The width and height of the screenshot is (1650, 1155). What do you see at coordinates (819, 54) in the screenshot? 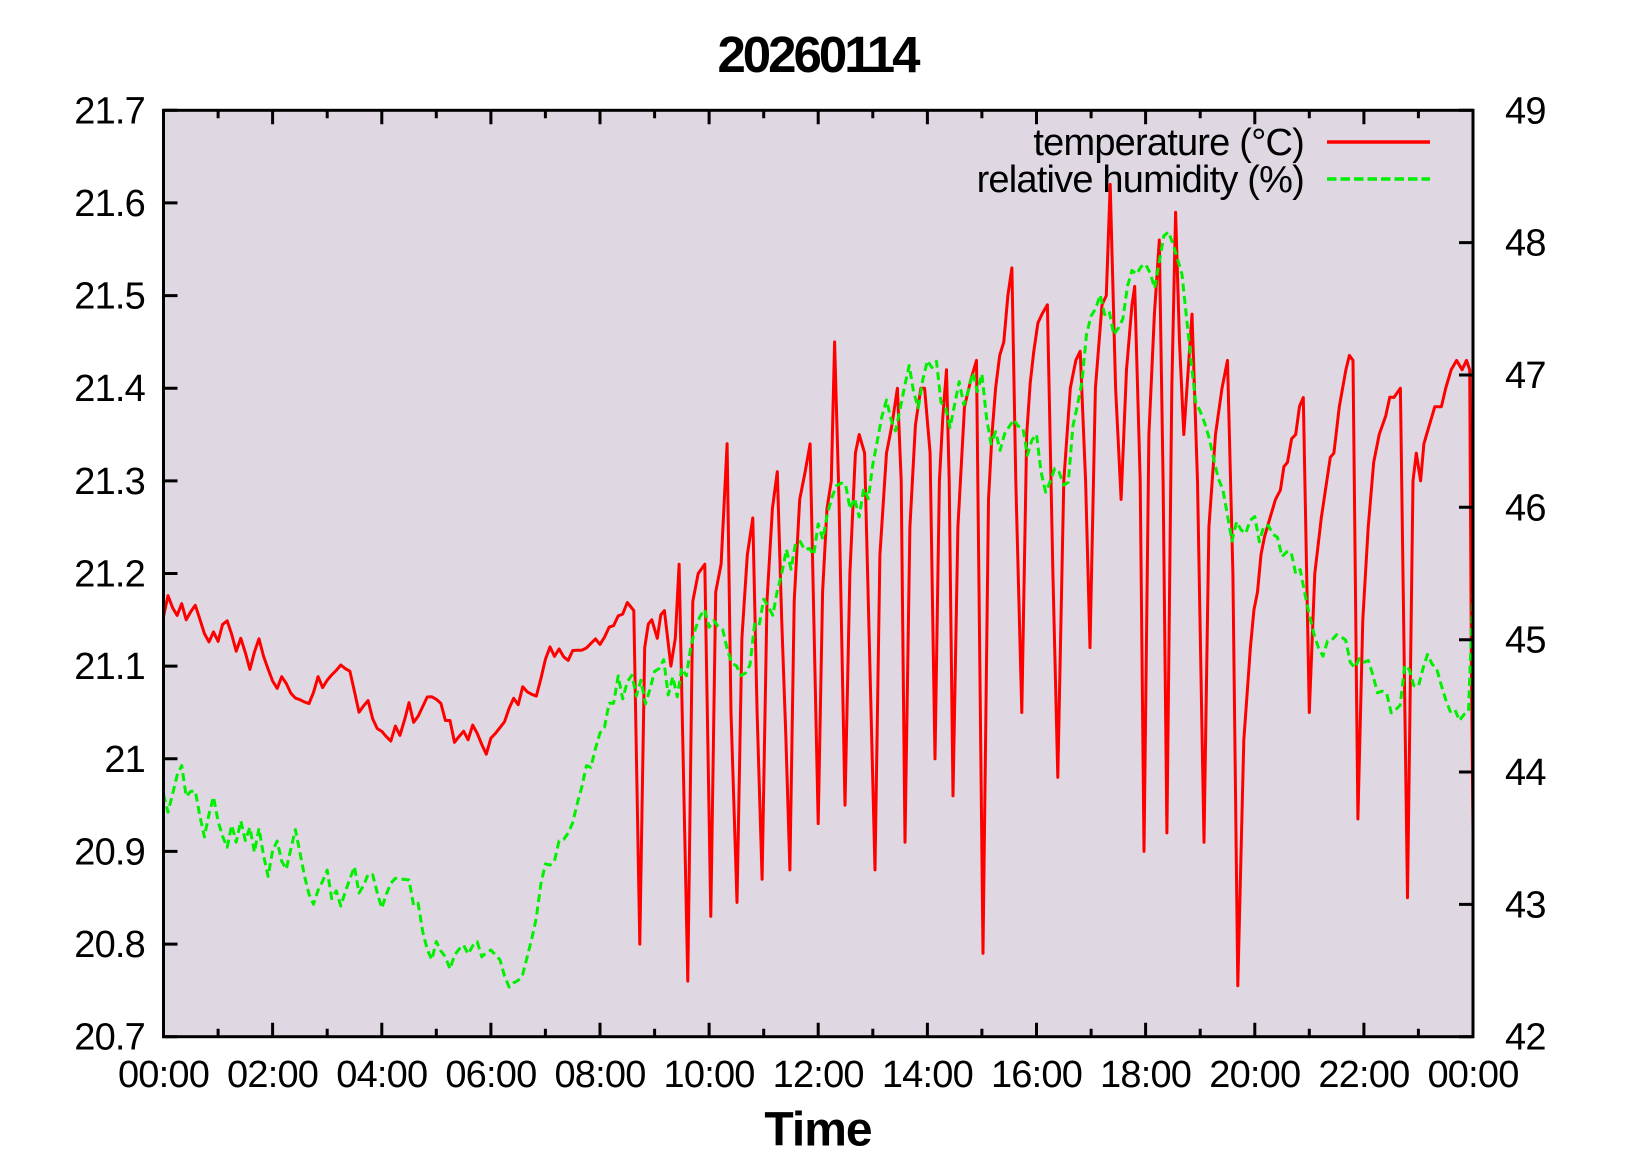
I see `svg-text: 20260114` at bounding box center [819, 54].